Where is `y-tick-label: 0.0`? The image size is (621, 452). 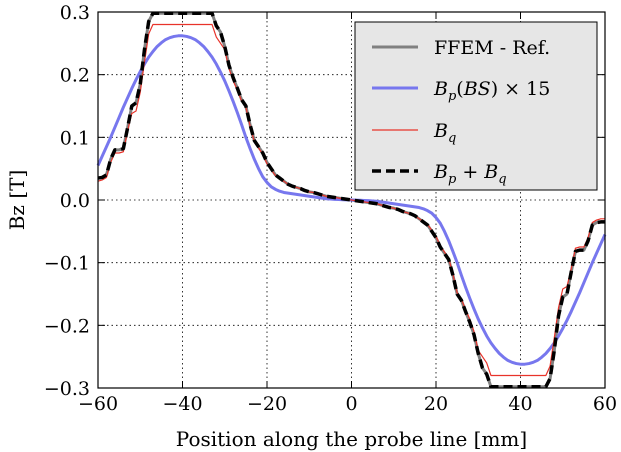 y-tick-label: 0.0 is located at coordinates (75, 201).